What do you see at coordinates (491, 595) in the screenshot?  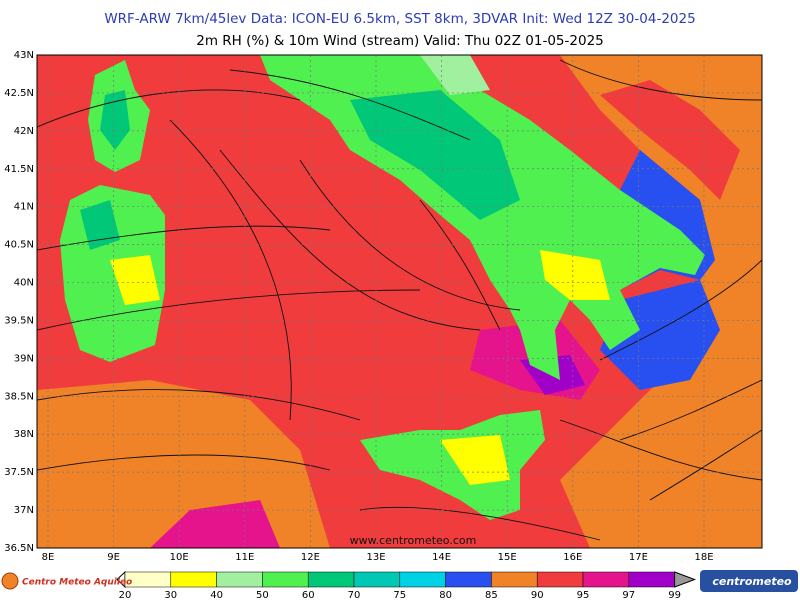 I see `colorbar-label: 85` at bounding box center [491, 595].